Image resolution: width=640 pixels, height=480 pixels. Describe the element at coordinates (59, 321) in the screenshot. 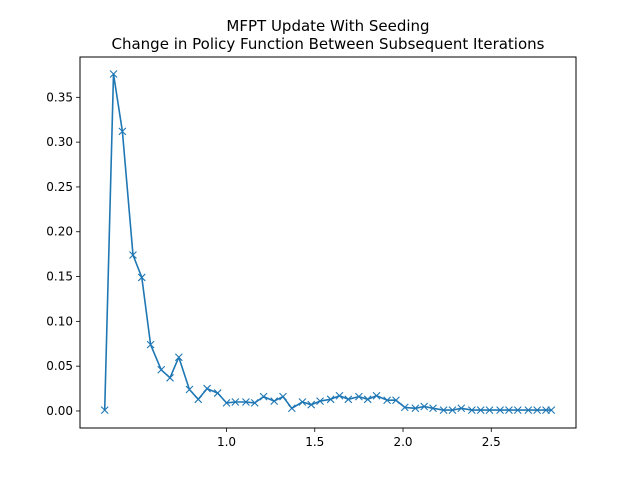

I see `y-tick-label: 0.10` at that location.